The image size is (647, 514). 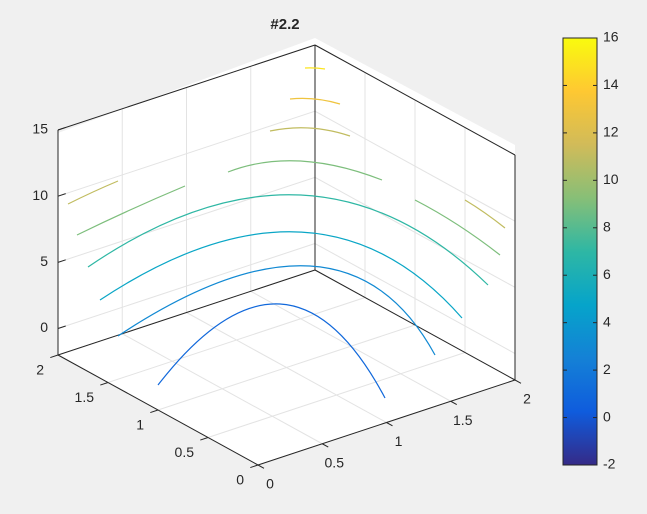 What do you see at coordinates (607, 274) in the screenshot?
I see `colorbar-tick-label: 6` at bounding box center [607, 274].